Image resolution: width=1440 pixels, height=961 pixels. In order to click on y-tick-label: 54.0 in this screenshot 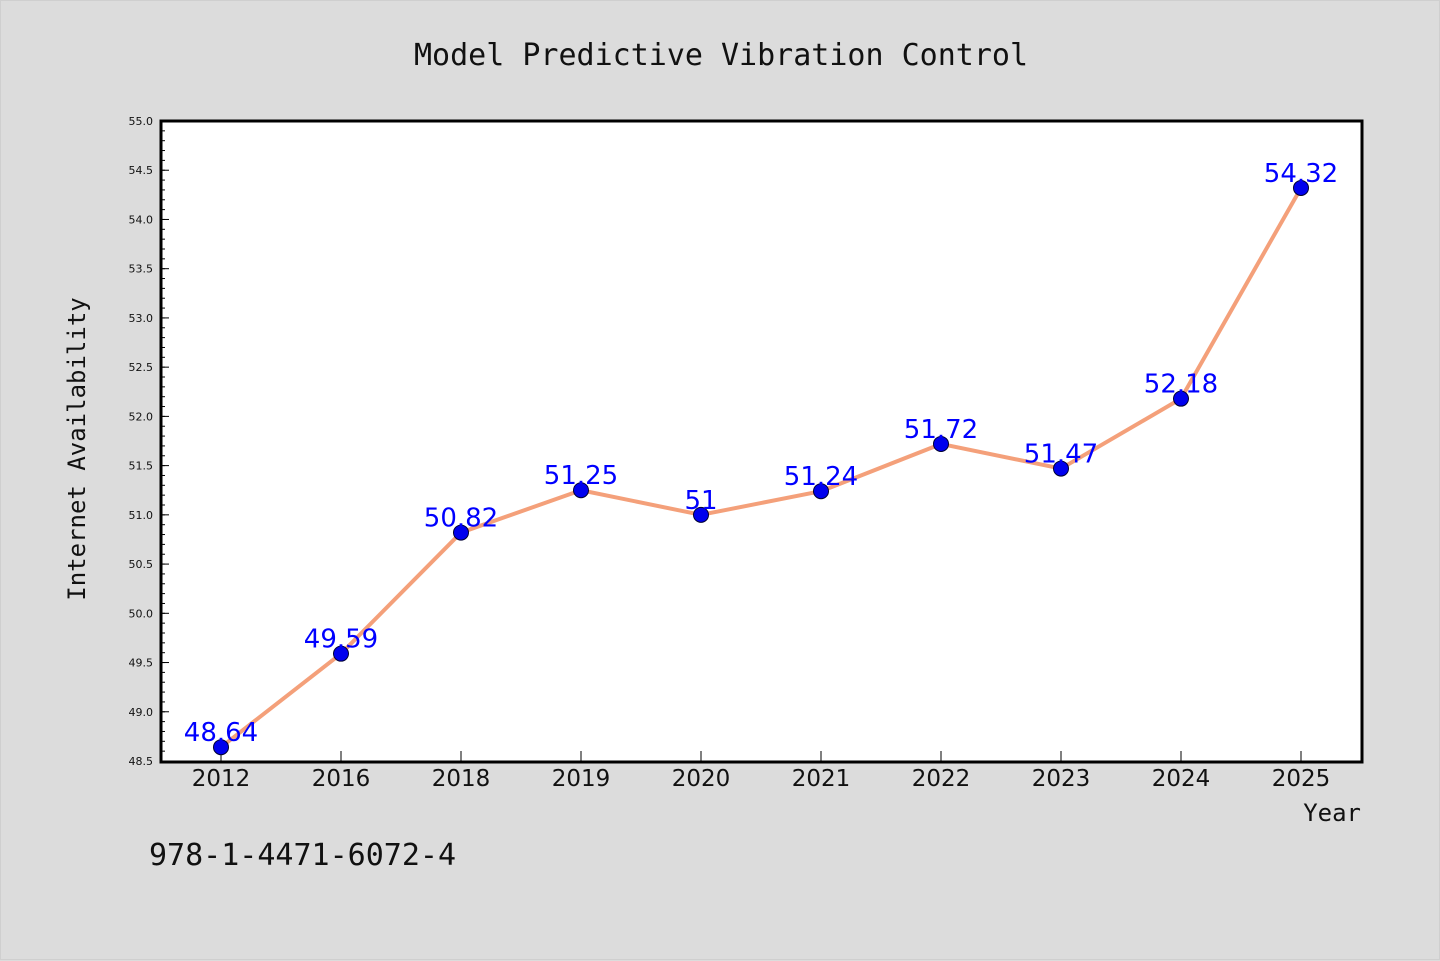, I will do `click(141, 219)`.